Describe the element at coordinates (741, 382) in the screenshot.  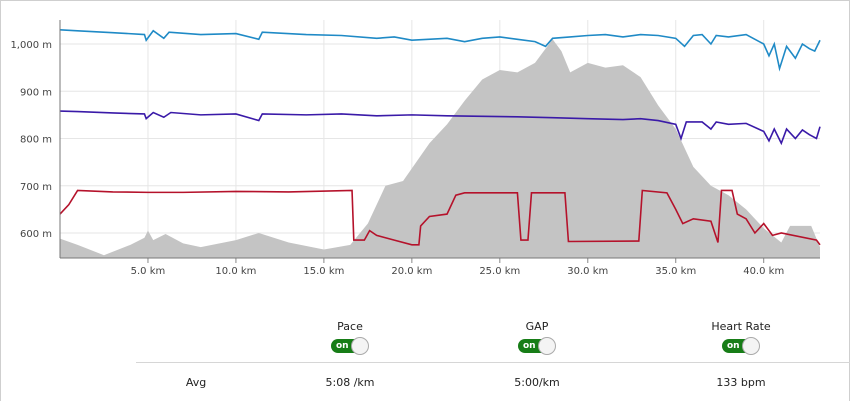
I see `avg-heart-rate: 133 bpm` at that location.